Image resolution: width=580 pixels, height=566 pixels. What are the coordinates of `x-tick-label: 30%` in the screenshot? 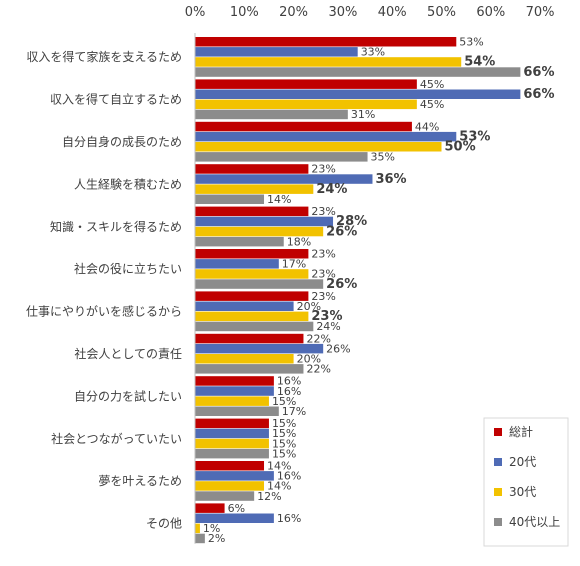 It's located at (342, 12).